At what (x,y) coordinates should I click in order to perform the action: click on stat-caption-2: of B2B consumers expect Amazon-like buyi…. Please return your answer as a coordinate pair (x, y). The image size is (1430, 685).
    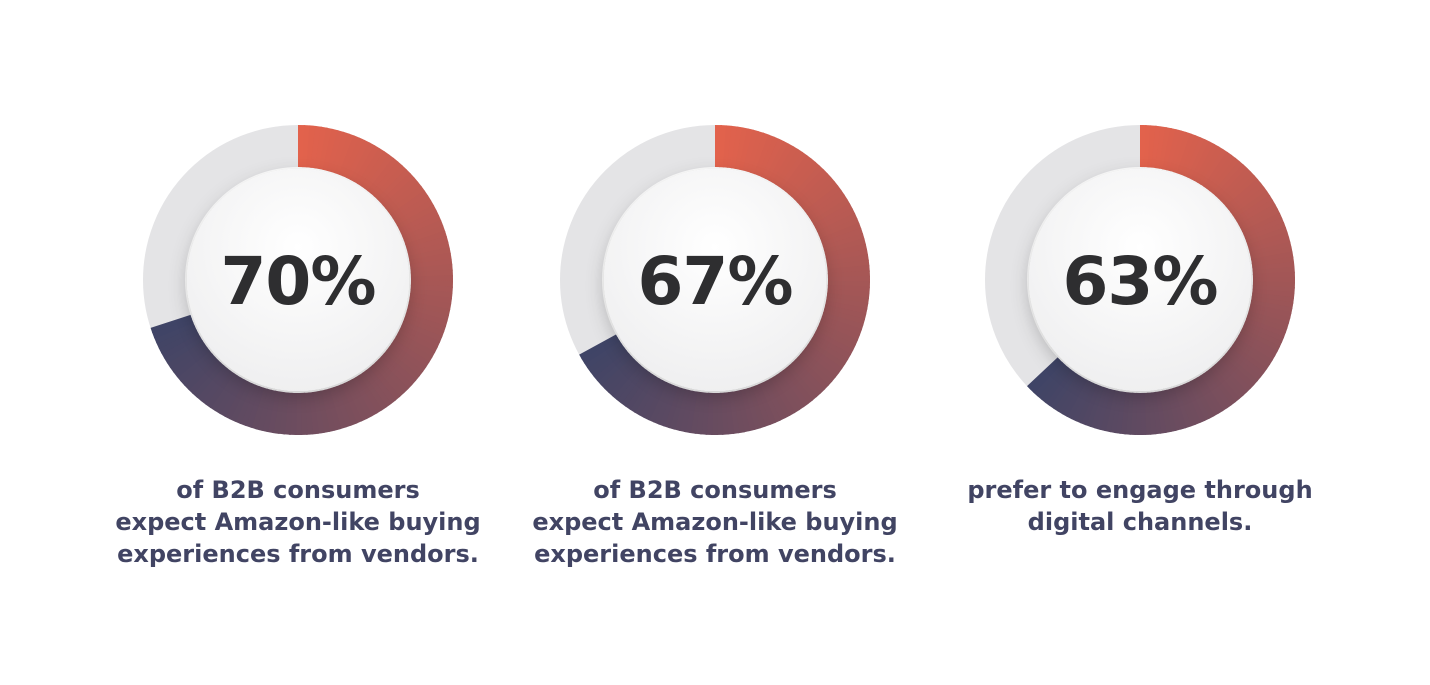
    Looking at the image, I should click on (715, 522).